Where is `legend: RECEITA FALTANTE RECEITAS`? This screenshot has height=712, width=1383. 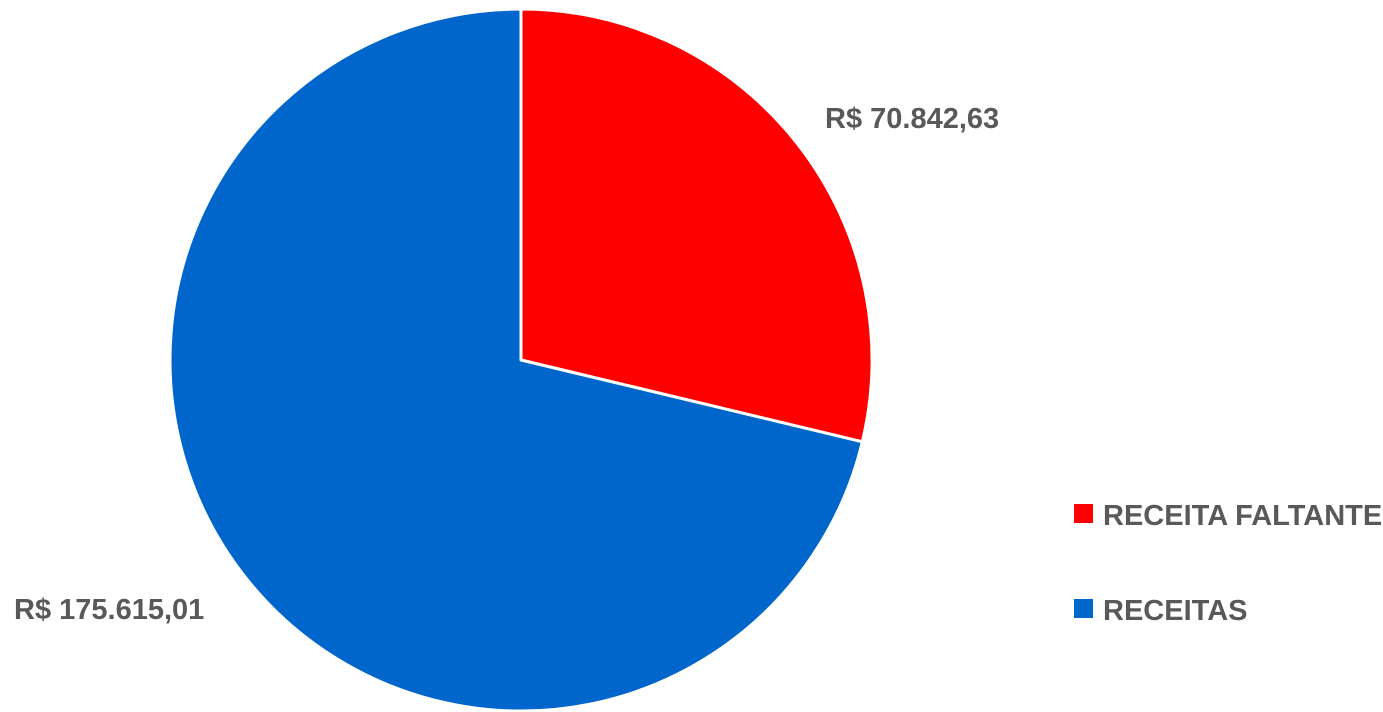
legend: RECEITA FALTANTE RECEITAS is located at coordinates (1228, 563).